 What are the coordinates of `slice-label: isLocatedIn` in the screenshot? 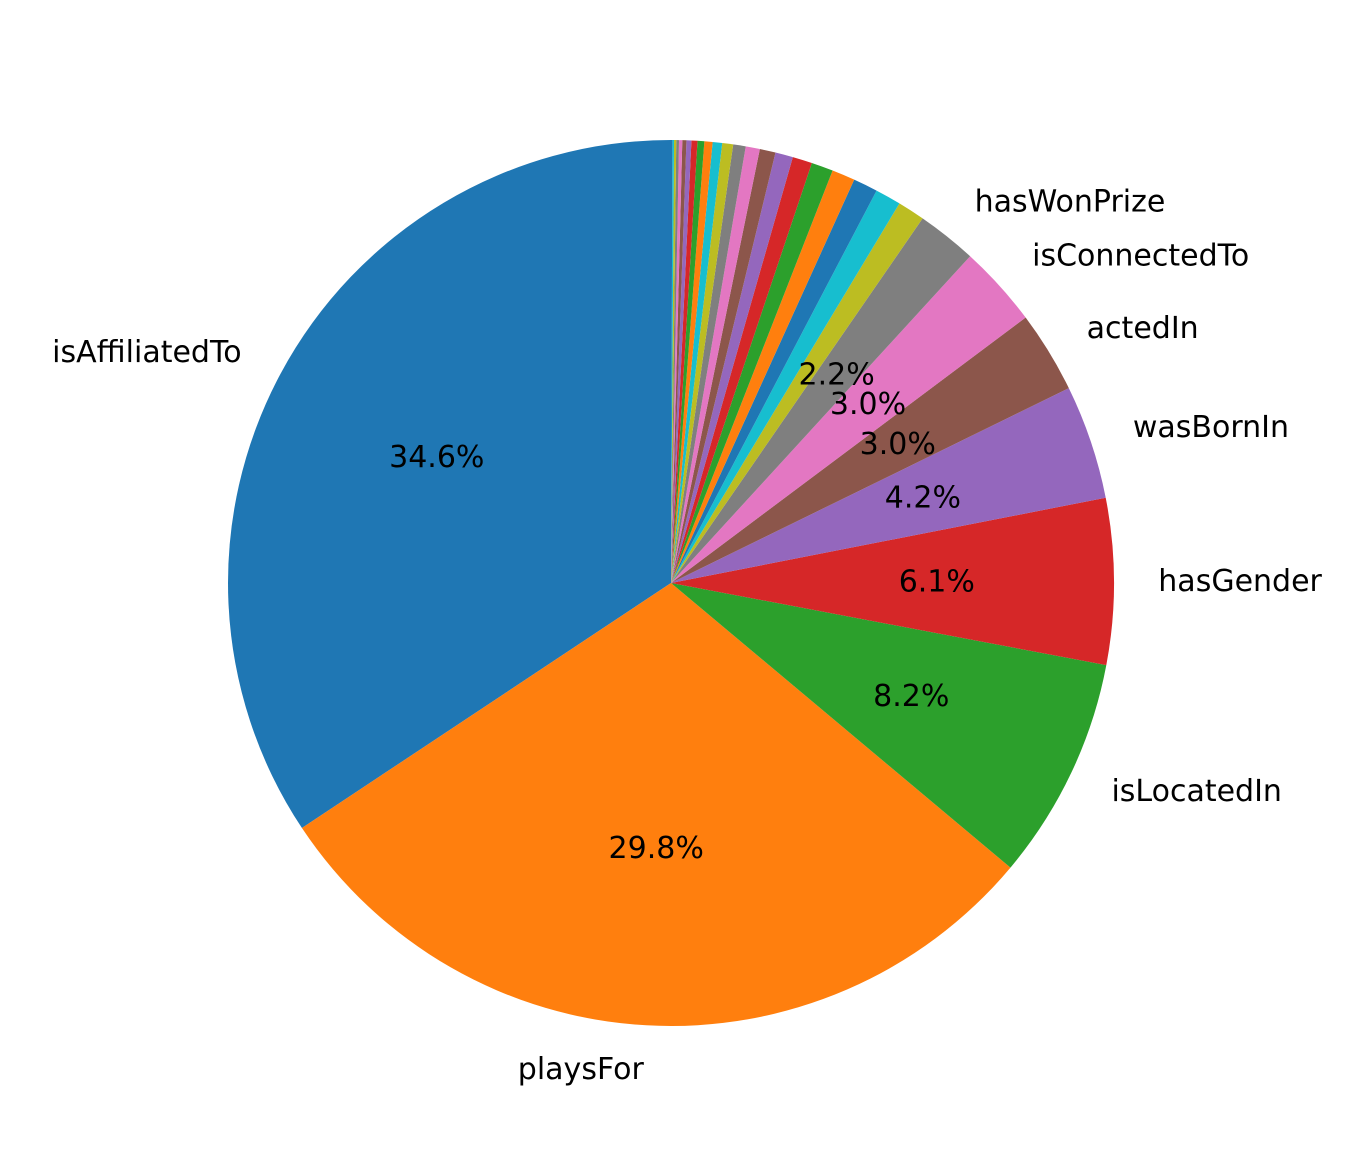 It's located at (1196, 791).